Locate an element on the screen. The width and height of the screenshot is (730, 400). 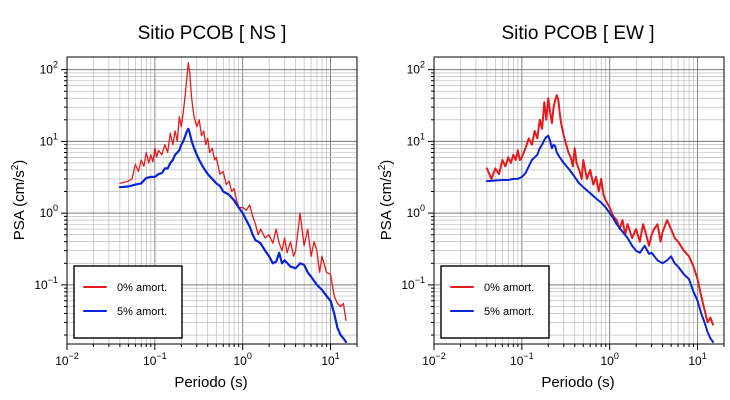
chart-title: Sitio PCOB [ NS ] is located at coordinates (212, 33).